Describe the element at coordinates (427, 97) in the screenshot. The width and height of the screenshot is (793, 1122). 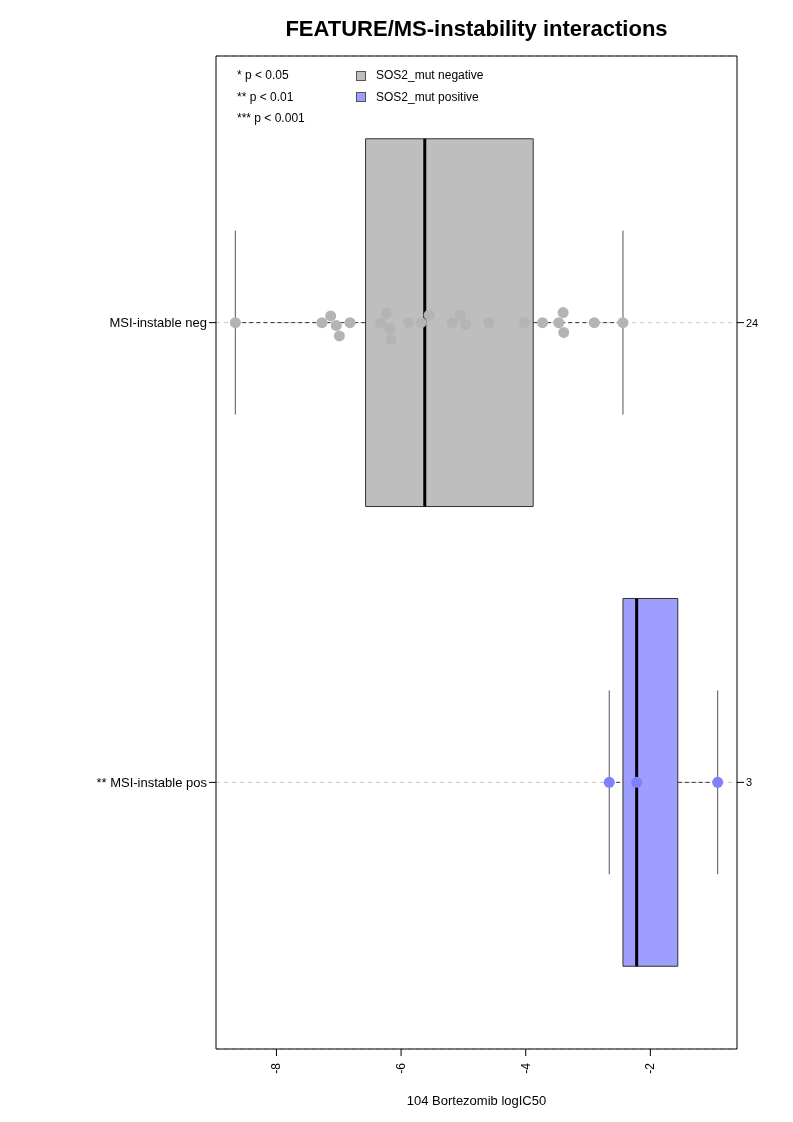
I see `legend-label: SOS2_mut positive` at that location.